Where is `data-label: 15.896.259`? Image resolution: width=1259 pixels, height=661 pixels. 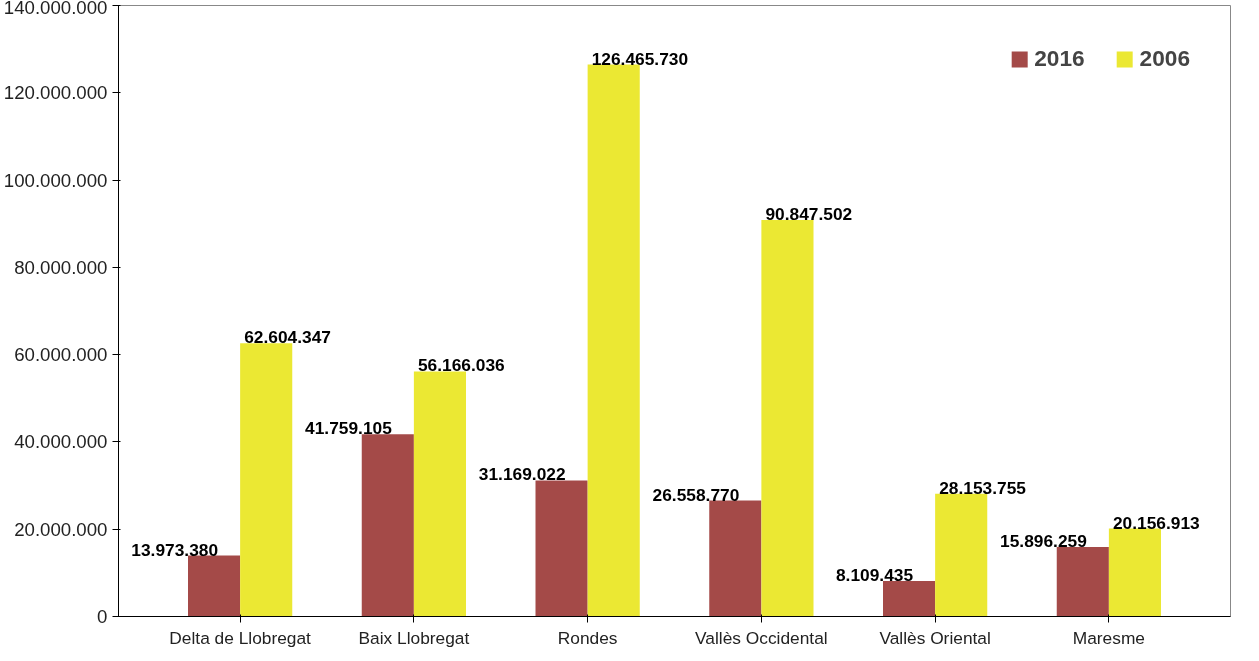
data-label: 15.896.259 is located at coordinates (1043, 541).